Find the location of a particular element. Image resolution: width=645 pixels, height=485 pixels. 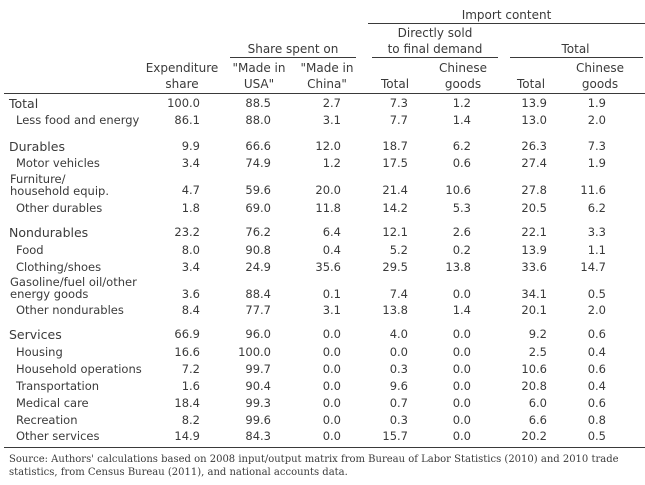

cell-total: 9.2 is located at coordinates (537, 334).